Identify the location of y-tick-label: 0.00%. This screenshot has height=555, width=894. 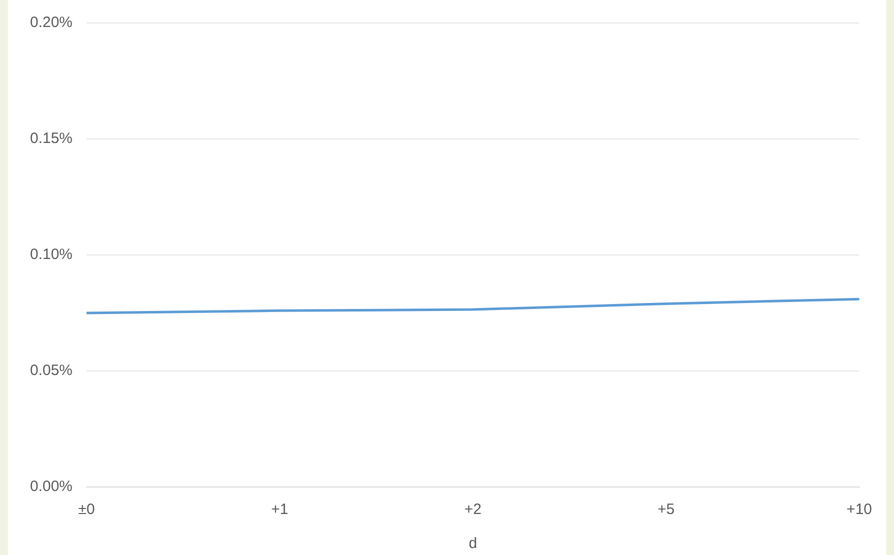
(51, 487).